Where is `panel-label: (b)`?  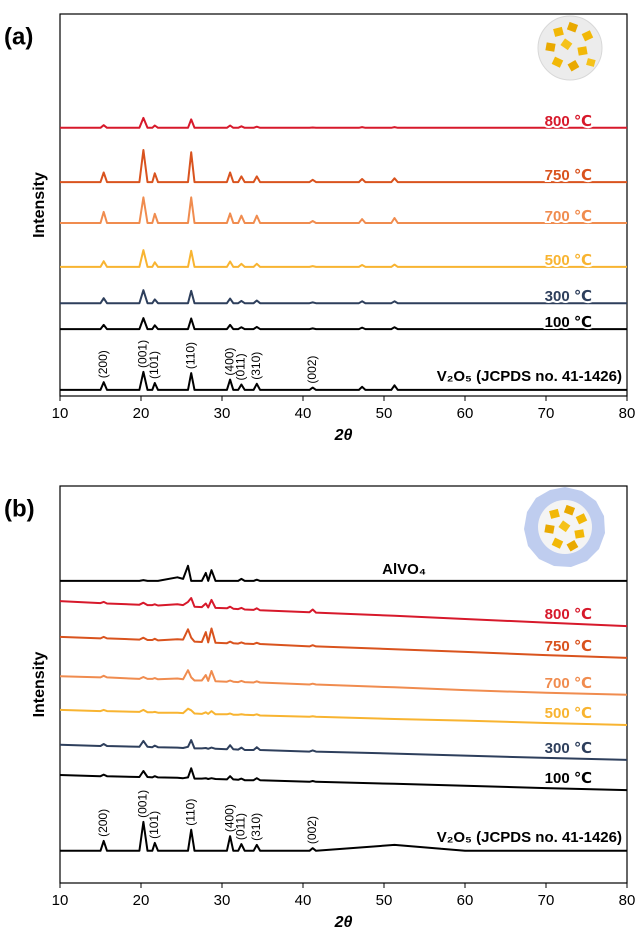
panel-label: (b) is located at coordinates (19, 508).